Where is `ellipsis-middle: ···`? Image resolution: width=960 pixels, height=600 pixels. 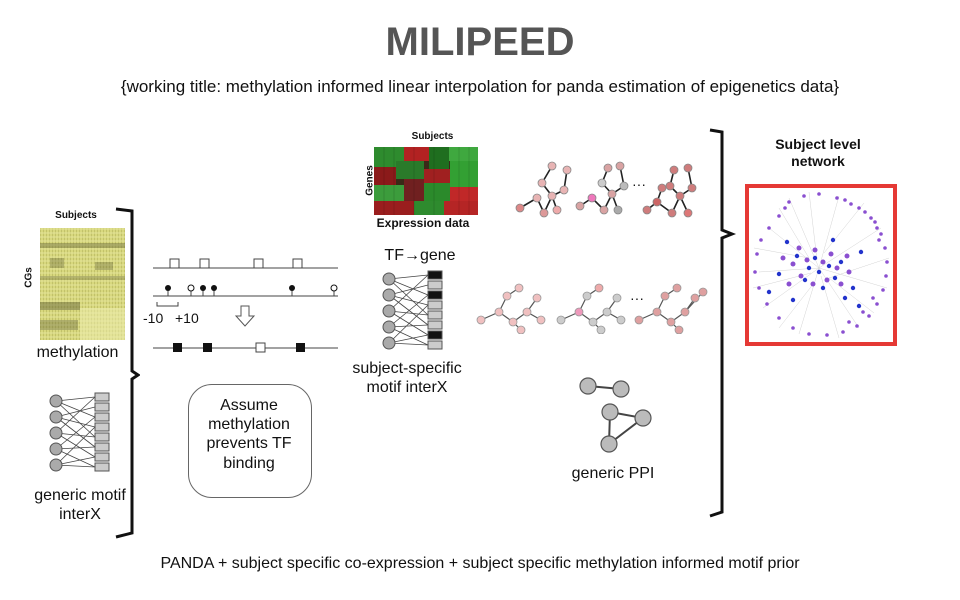 ellipsis-middle: ··· is located at coordinates (637, 298).